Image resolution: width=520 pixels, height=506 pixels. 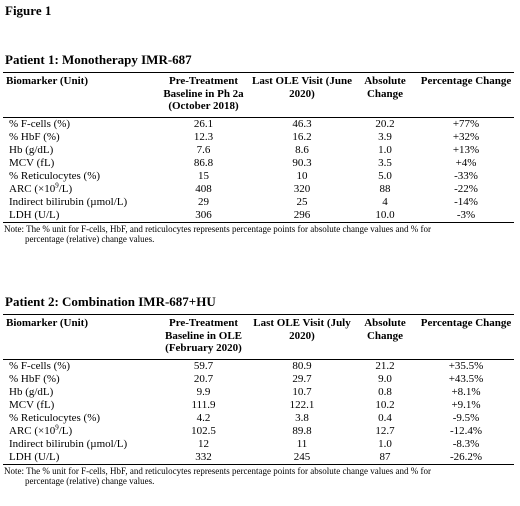 I want to click on cell-percentage-change: +35.5%, so click(x=466, y=365).